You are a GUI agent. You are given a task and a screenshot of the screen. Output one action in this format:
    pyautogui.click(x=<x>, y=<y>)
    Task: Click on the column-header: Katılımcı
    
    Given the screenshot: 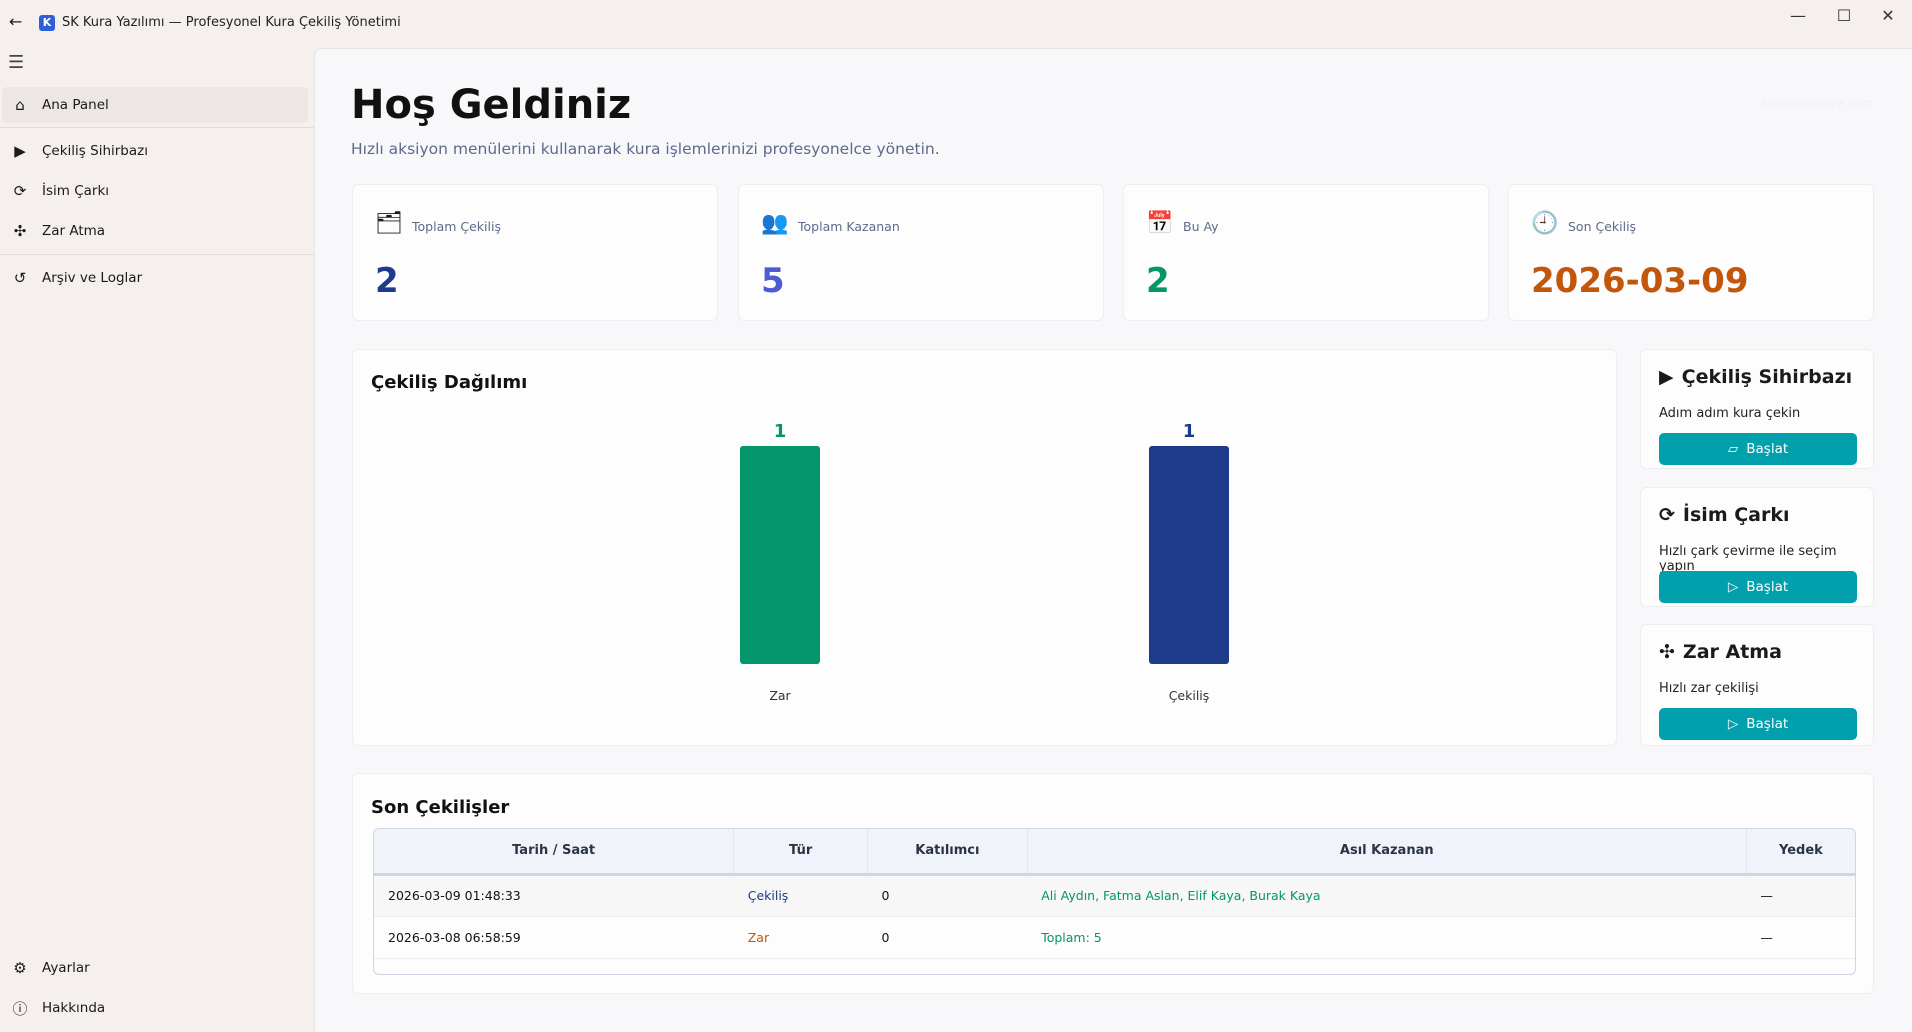 What is the action you would take?
    pyautogui.click(x=947, y=852)
    